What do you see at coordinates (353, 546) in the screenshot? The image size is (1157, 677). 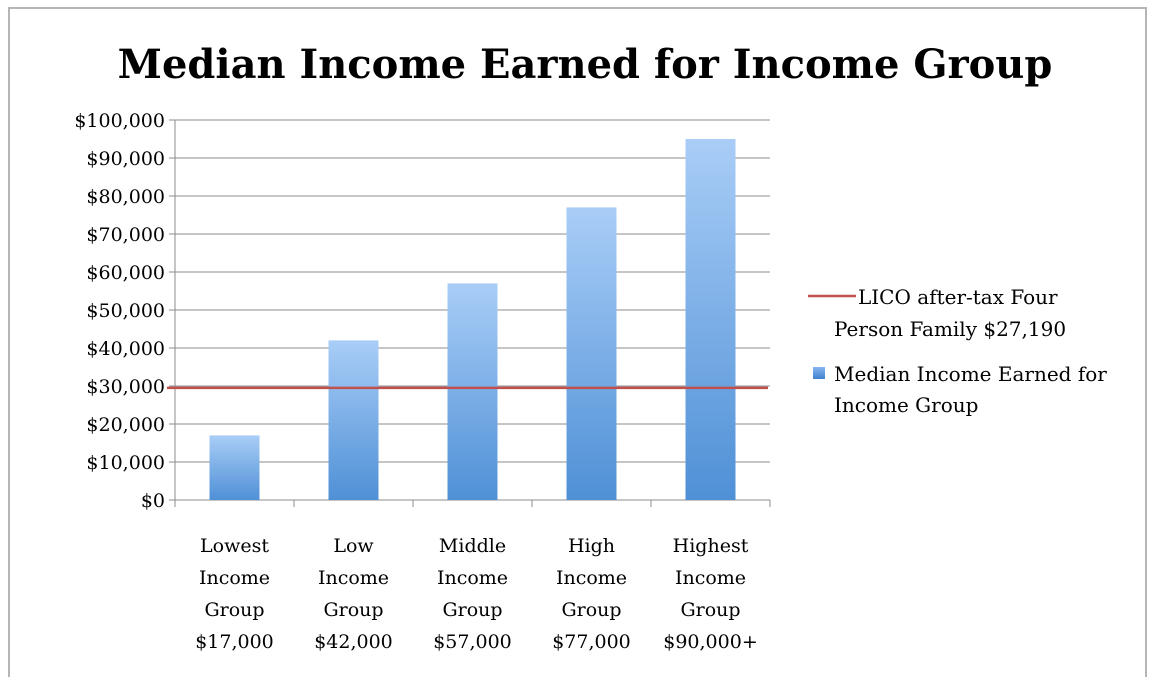 I see `x-tick-label: Low` at bounding box center [353, 546].